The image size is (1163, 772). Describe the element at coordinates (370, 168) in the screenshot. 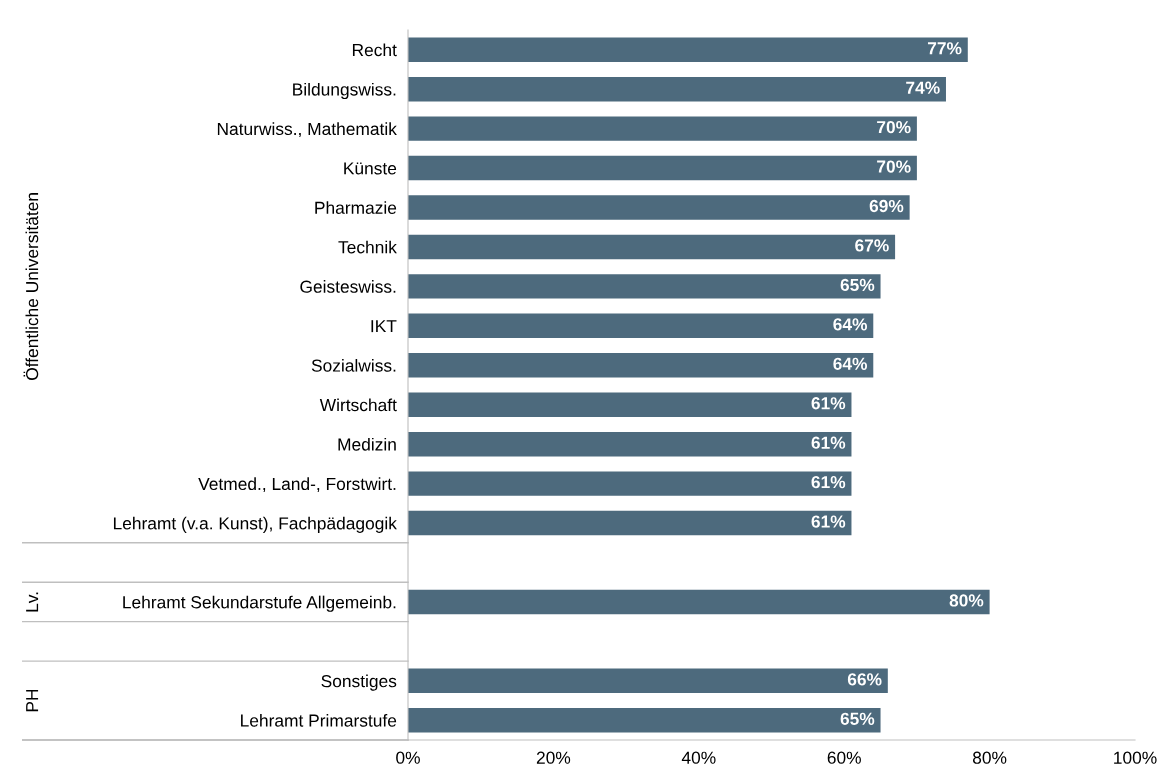

I see `y-tick-label: Künste` at that location.